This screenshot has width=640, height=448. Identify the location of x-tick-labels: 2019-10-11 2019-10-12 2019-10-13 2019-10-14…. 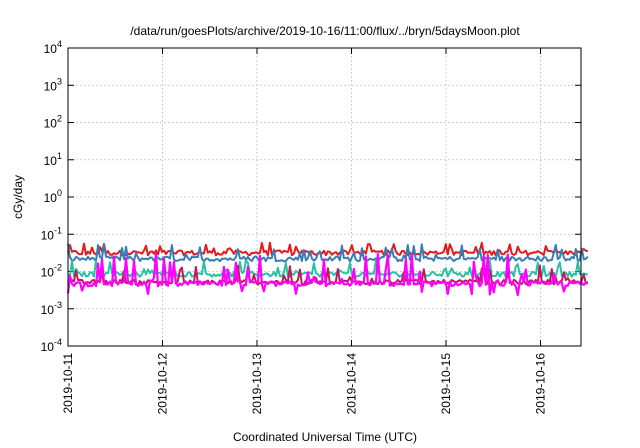
(304, 384).